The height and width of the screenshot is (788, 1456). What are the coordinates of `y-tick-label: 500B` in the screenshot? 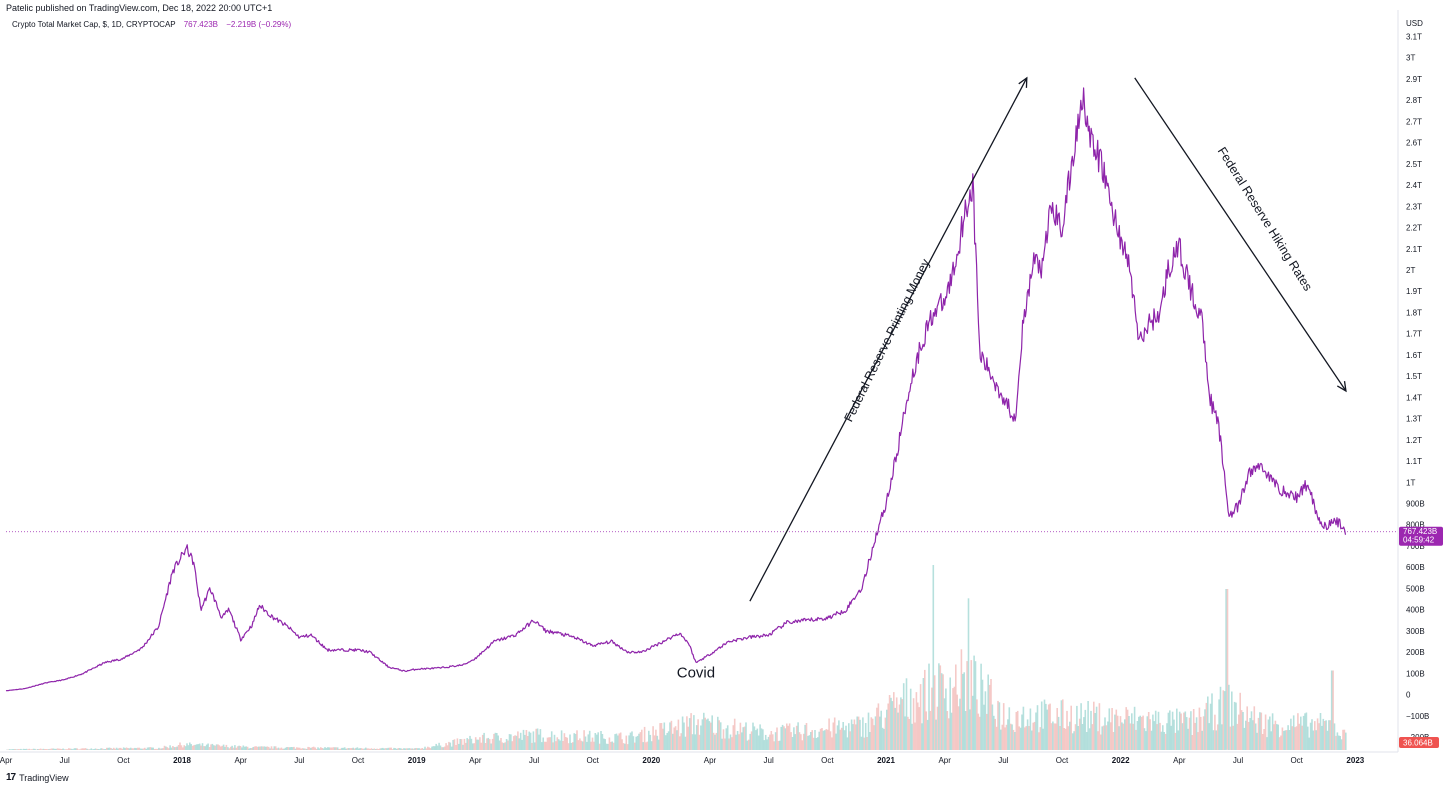 It's located at (1415, 588).